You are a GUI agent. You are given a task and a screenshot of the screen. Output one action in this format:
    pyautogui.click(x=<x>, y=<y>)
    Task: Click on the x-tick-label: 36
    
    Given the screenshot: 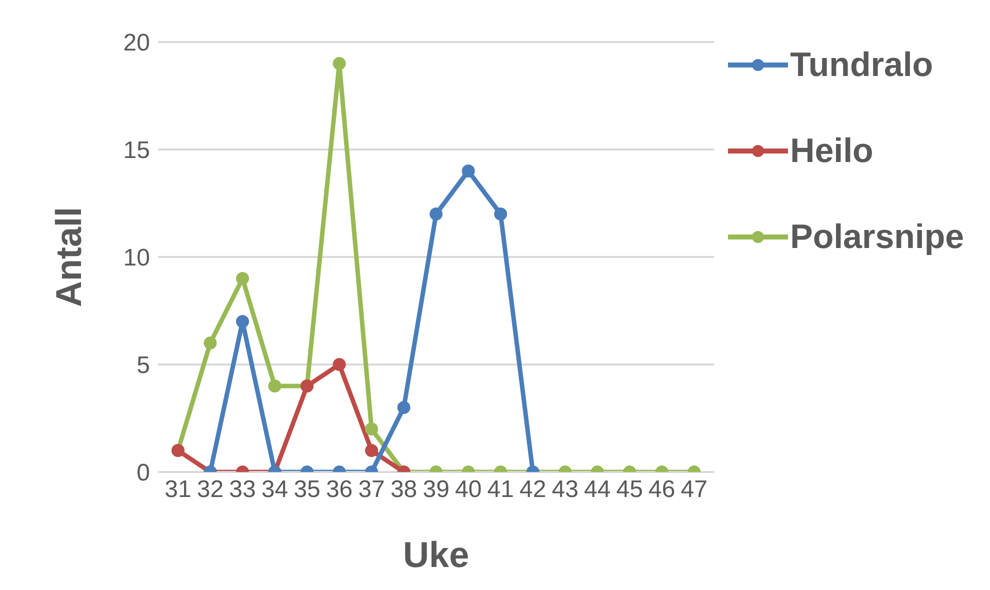 What is the action you would take?
    pyautogui.click(x=339, y=490)
    